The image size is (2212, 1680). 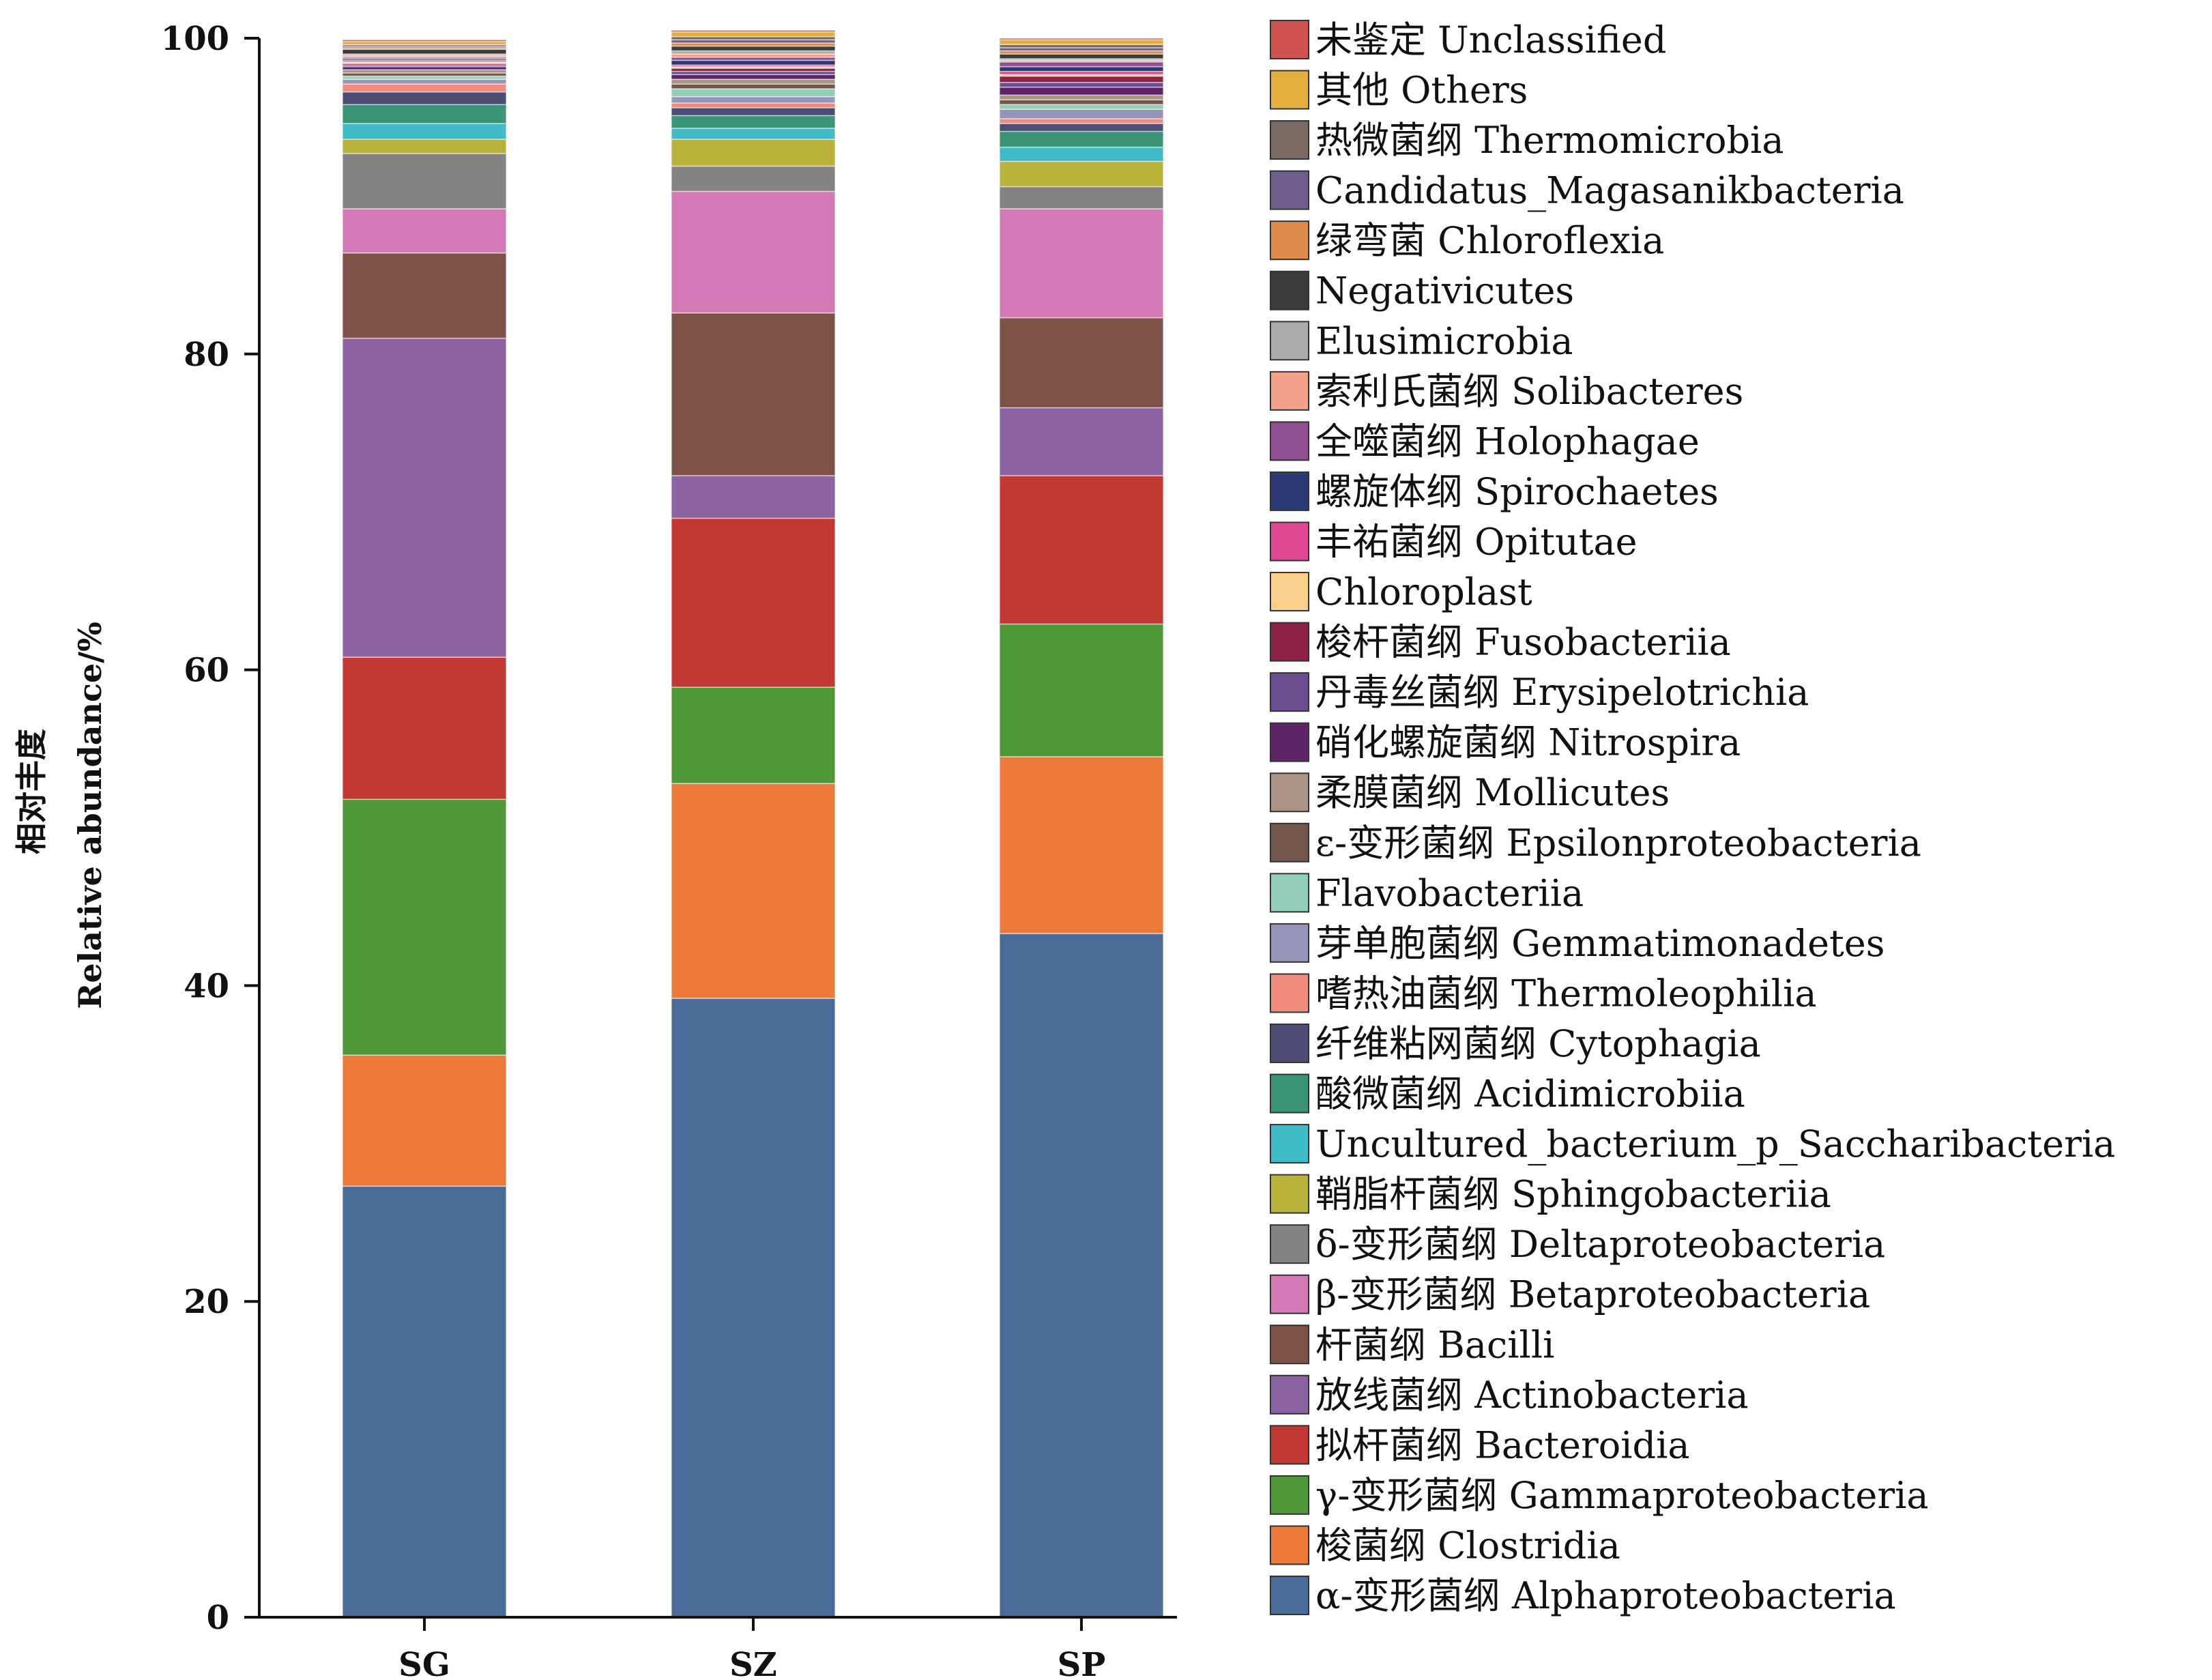 What do you see at coordinates (1622, 1496) in the screenshot?
I see `legend-label: γ-变形菌纲 Gammaproteobacteria` at bounding box center [1622, 1496].